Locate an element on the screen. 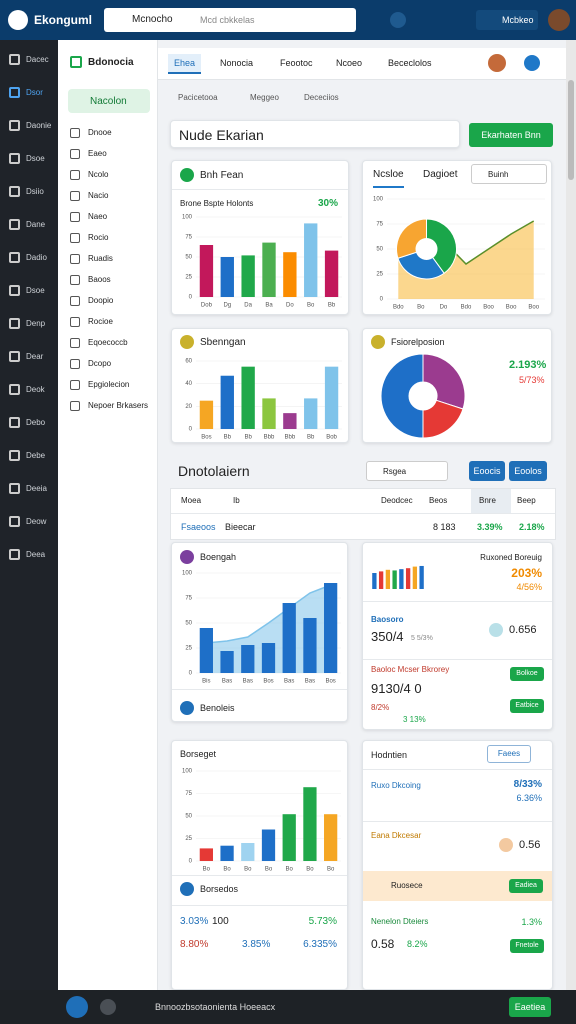 This screenshot has height=1024, width=576. nav-label: Dane is located at coordinates (36, 224).